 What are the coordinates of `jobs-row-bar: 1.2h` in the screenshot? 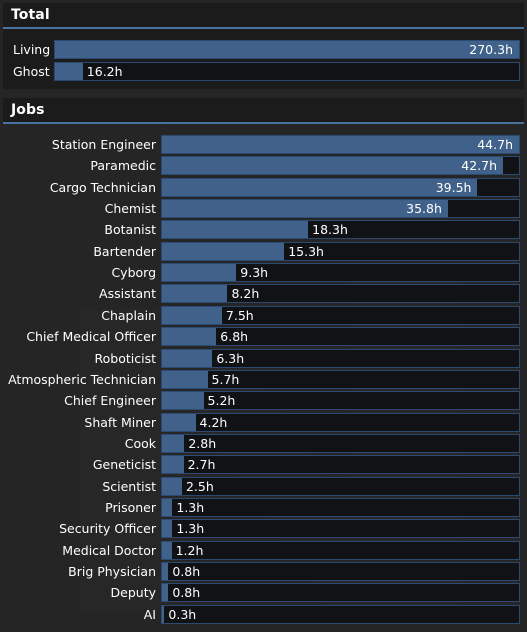 It's located at (340, 550).